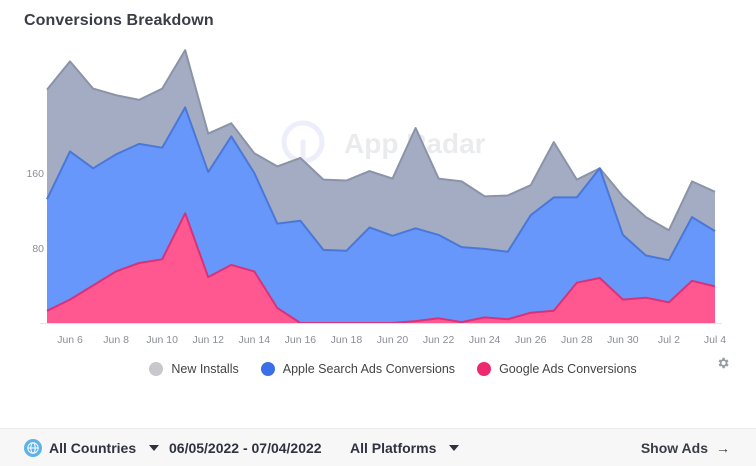 This screenshot has width=756, height=466. What do you see at coordinates (393, 447) in the screenshot?
I see `platform-label: All Platforms` at bounding box center [393, 447].